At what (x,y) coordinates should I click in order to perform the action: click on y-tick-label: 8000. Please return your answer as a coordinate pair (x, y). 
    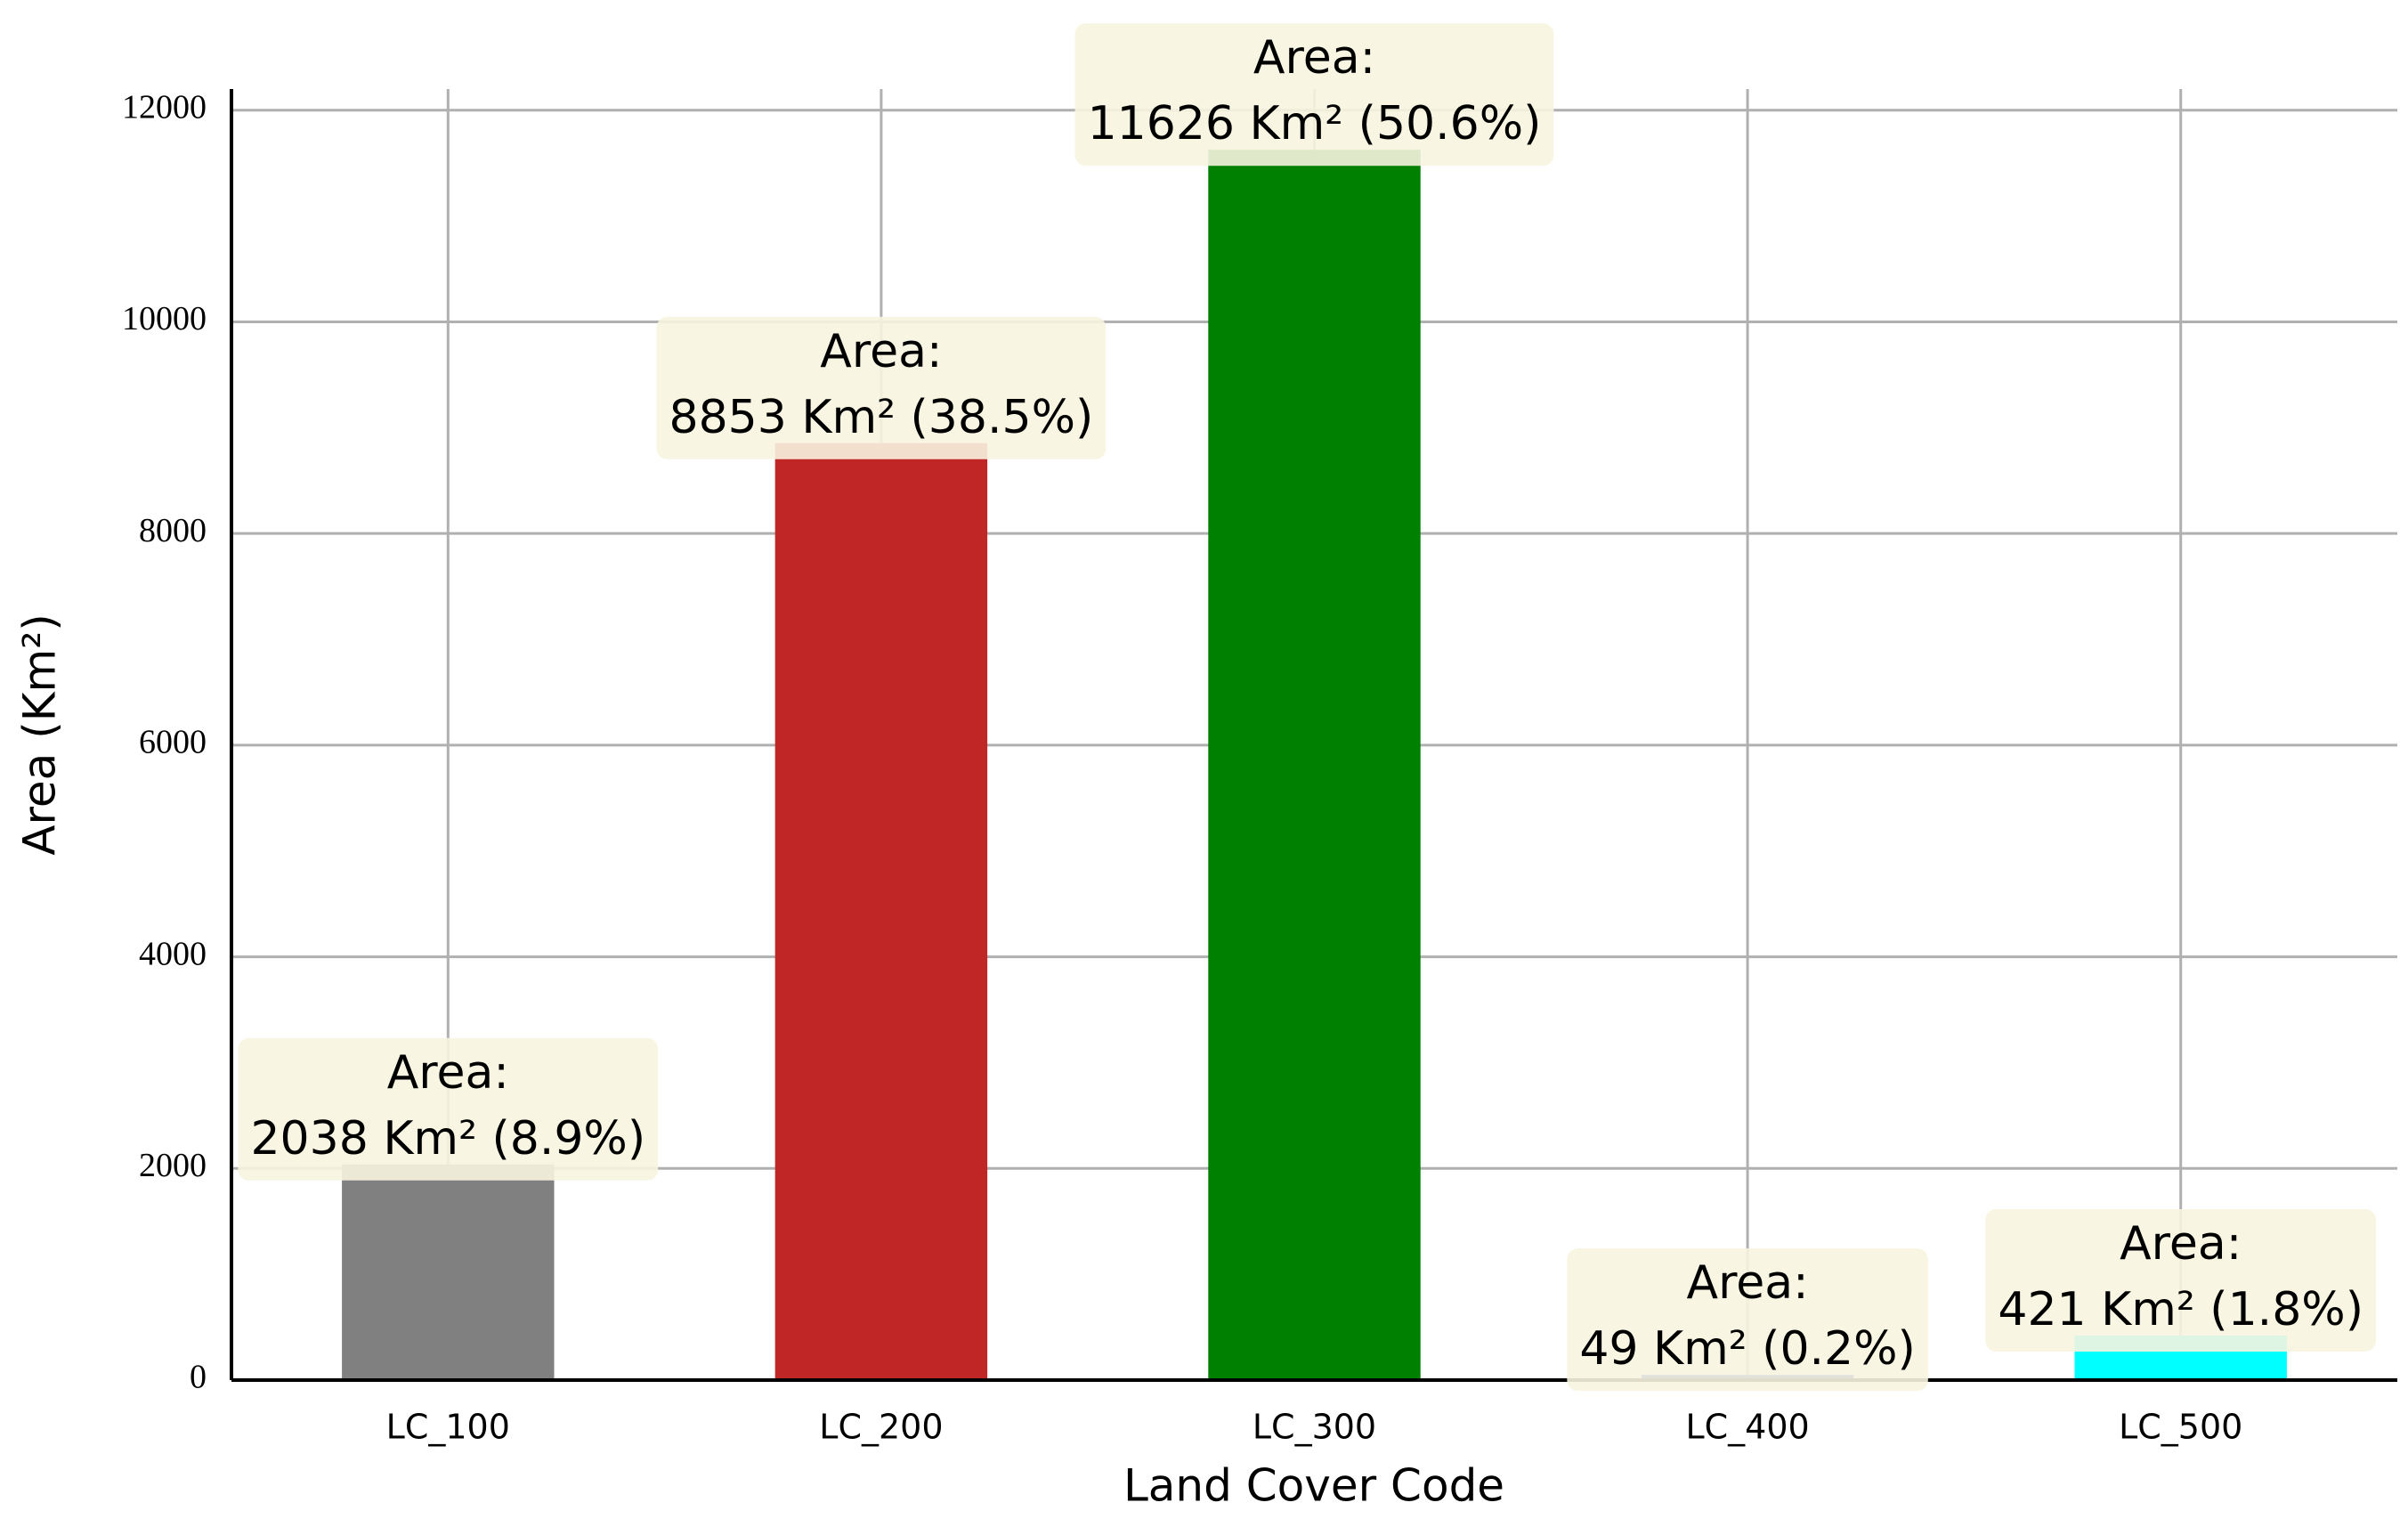
    Looking at the image, I should click on (173, 530).